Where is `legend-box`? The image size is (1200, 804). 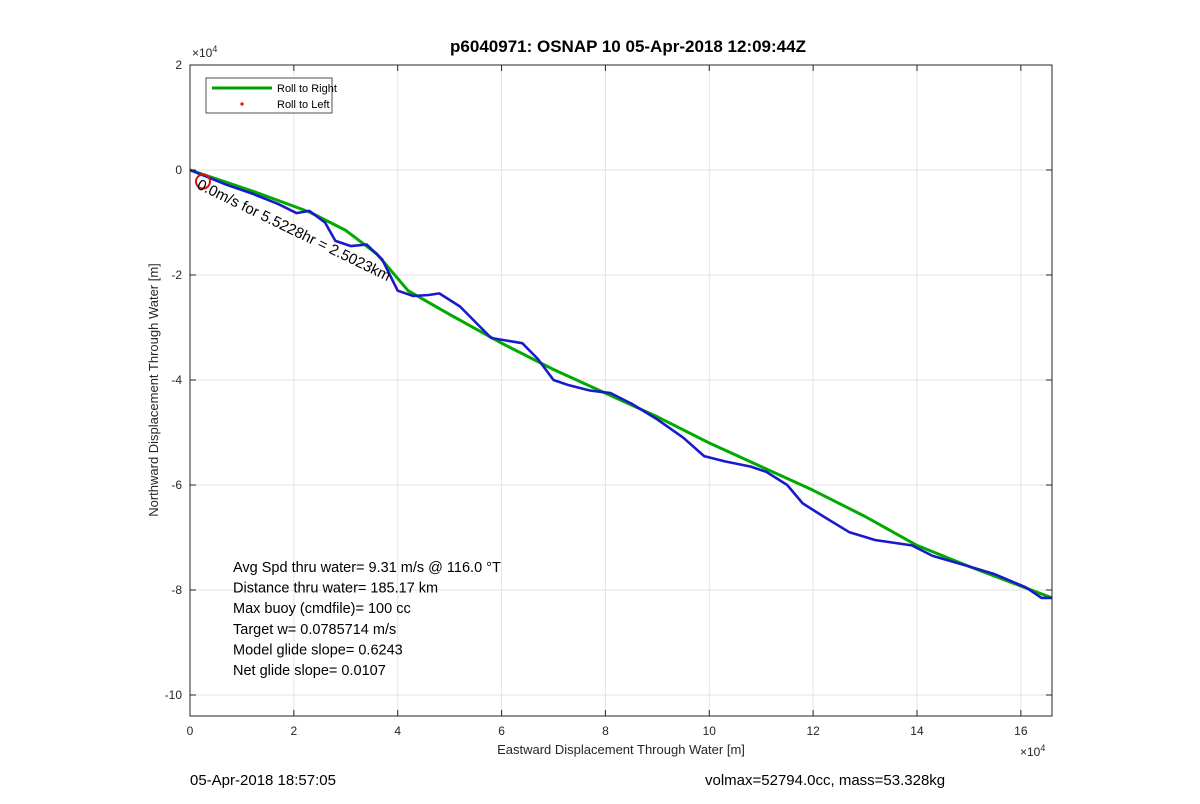 legend-box is located at coordinates (269, 95).